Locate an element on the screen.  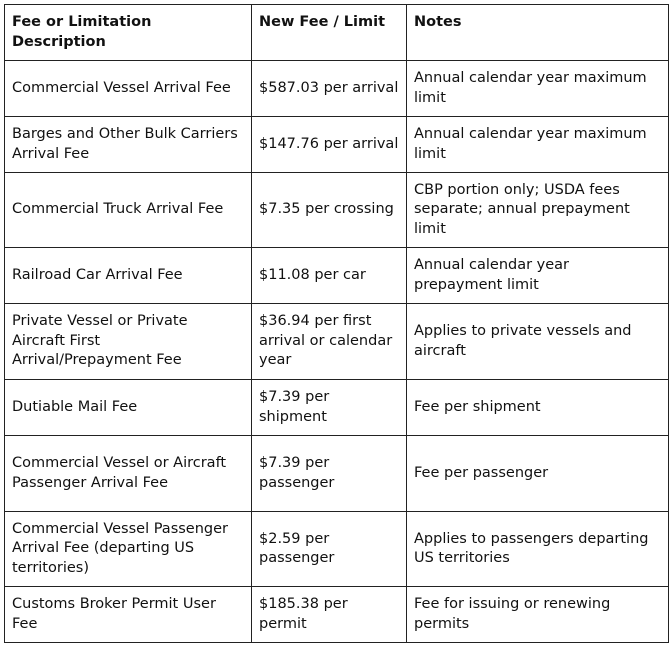
table-cell: $7.35 per crossing is located at coordinates (329, 210).